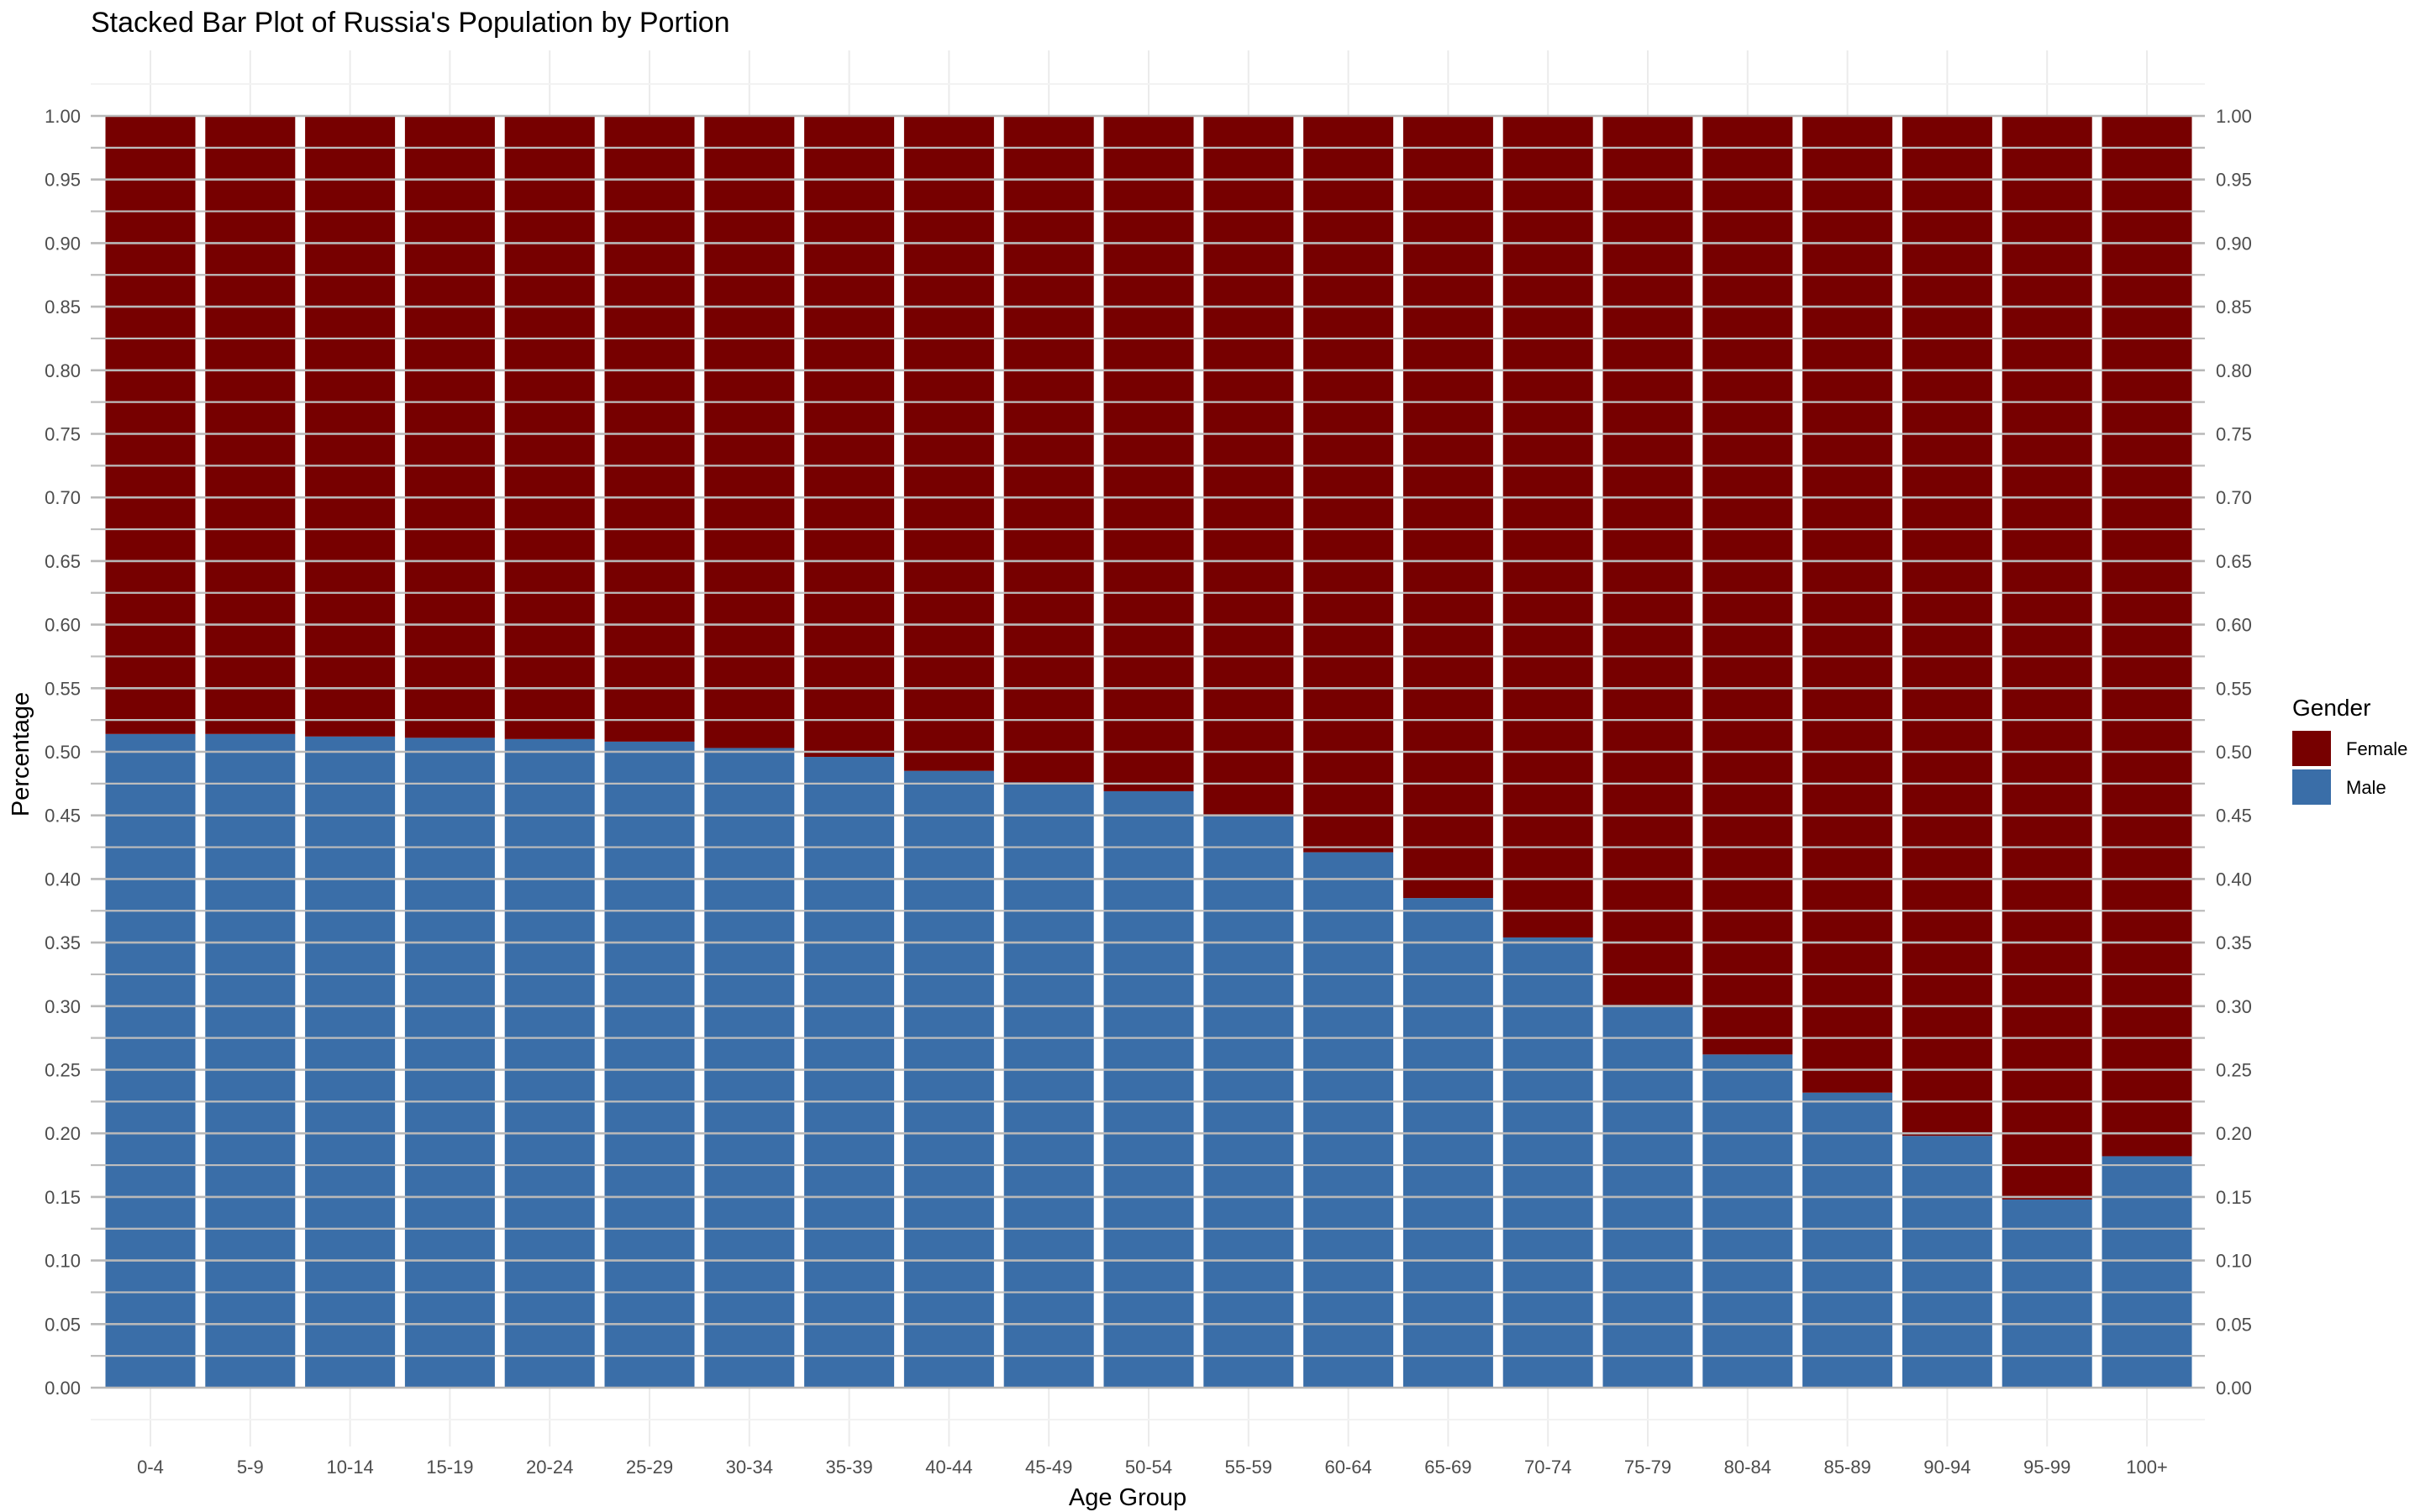 Image resolution: width=2420 pixels, height=1512 pixels. What do you see at coordinates (63, 1006) in the screenshot?
I see `y-tick-label-left: 0.30` at bounding box center [63, 1006].